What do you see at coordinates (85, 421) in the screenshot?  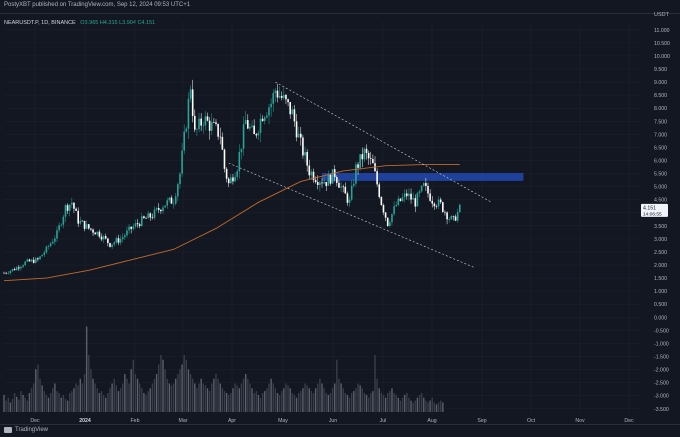 I see `time-tick-label: 2024` at bounding box center [85, 421].